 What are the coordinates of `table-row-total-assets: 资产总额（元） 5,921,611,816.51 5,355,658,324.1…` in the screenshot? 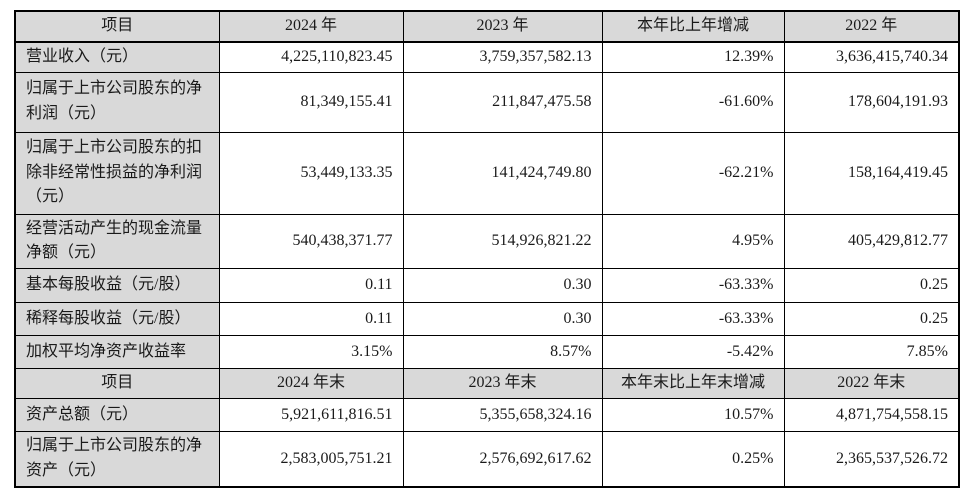 It's located at (487, 414).